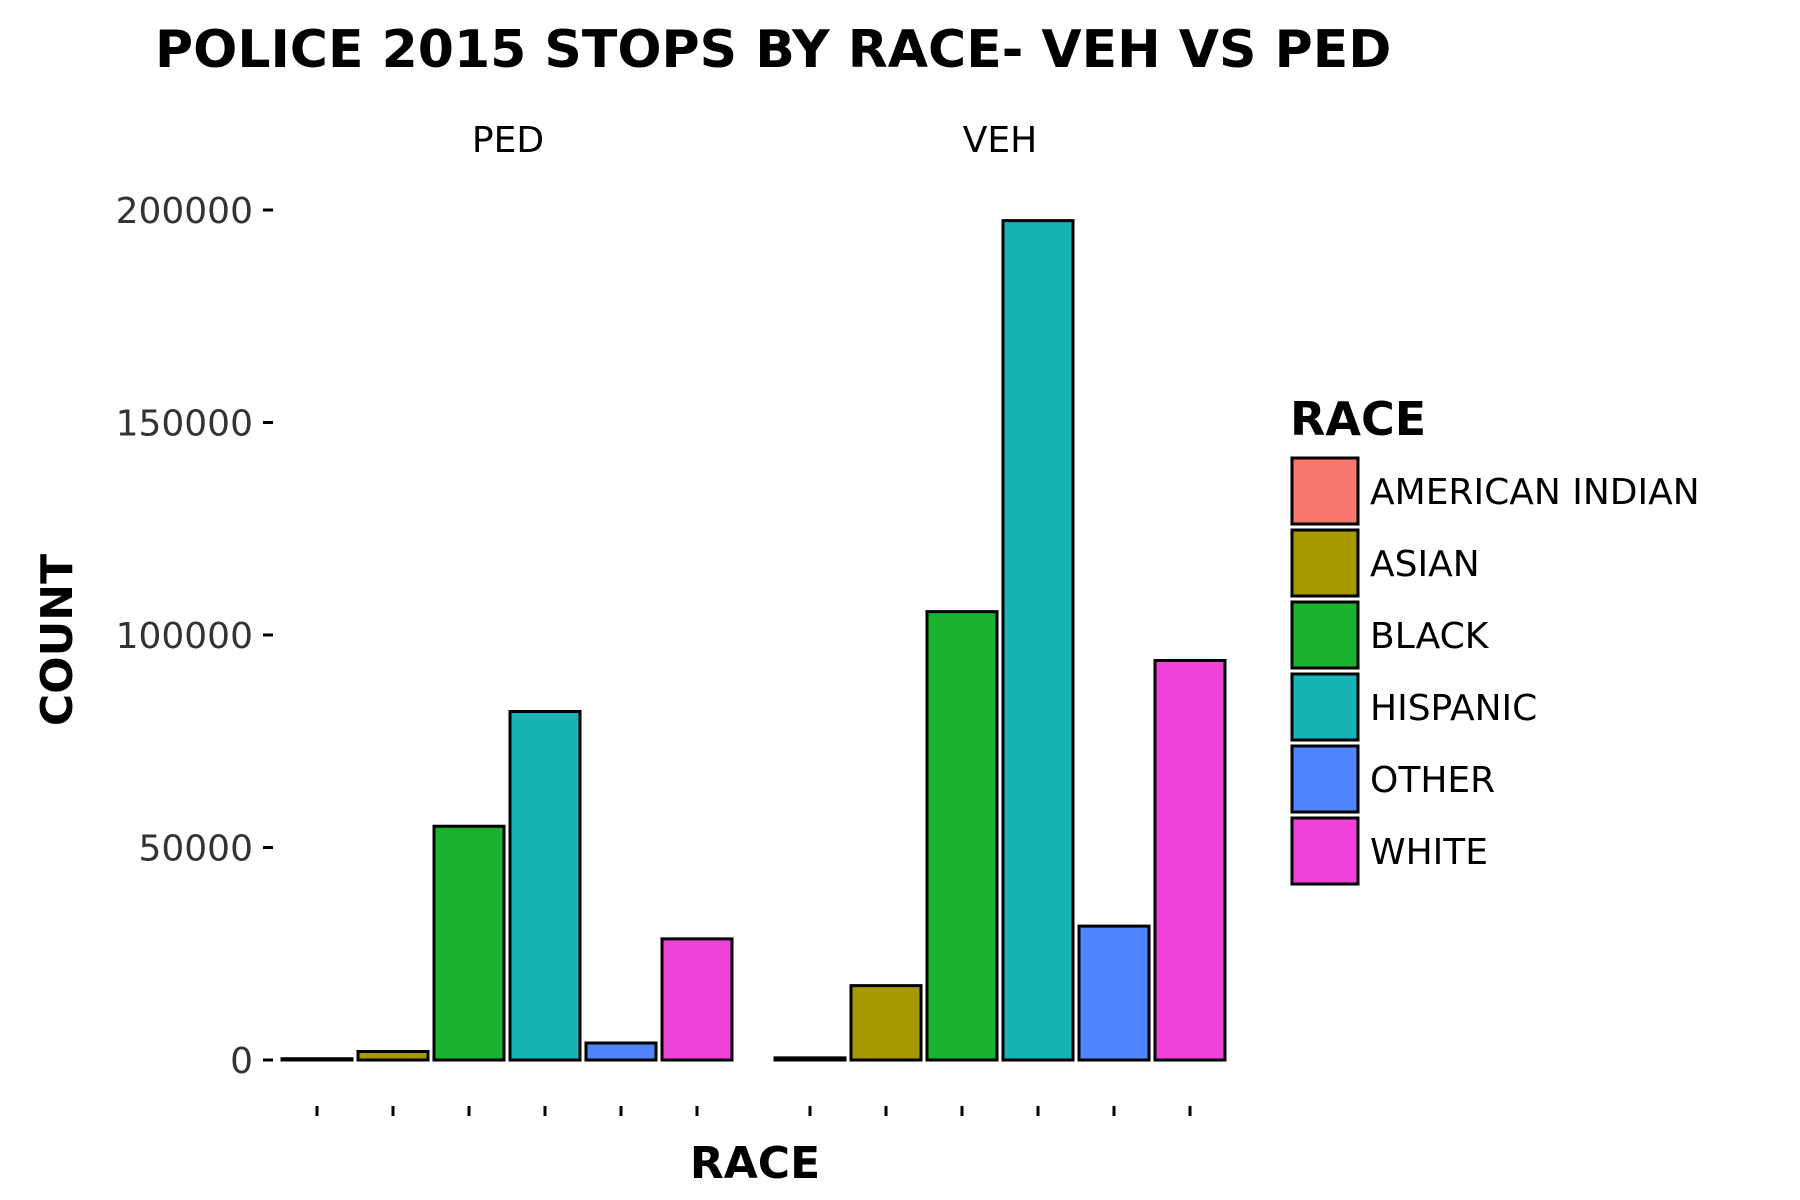 Image resolution: width=1800 pixels, height=1200 pixels. I want to click on legend-label: HISPANIC, so click(1453, 708).